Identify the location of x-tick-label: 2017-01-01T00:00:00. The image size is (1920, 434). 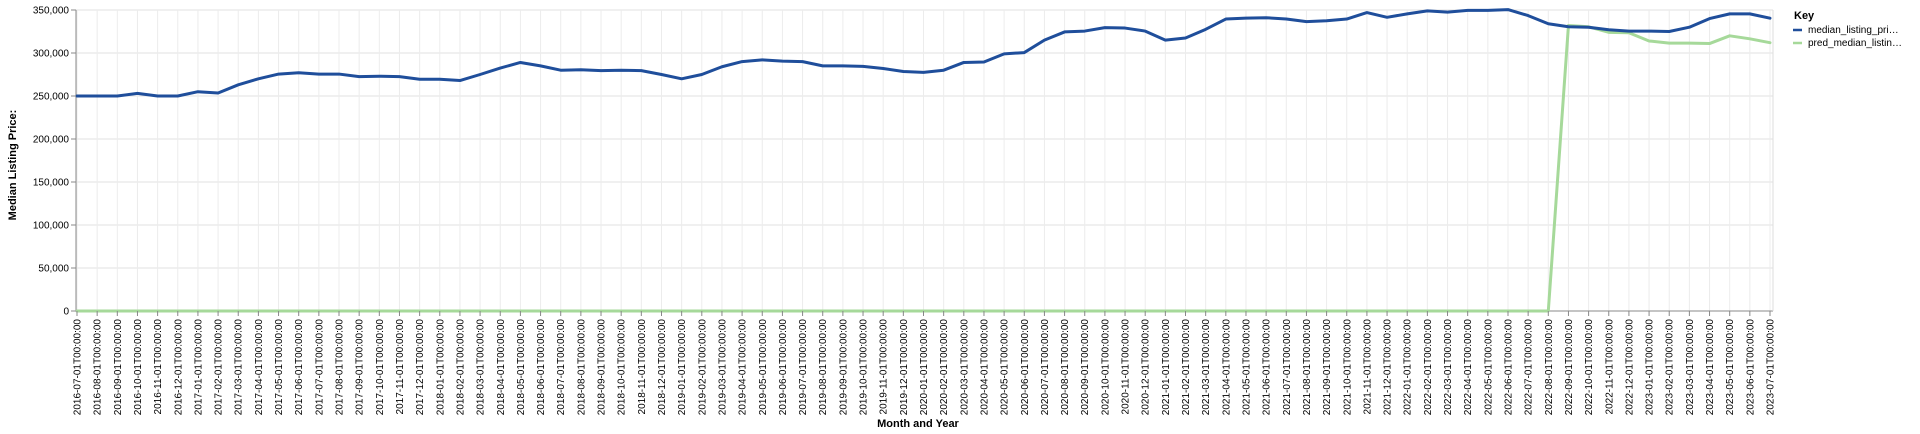
(198, 367).